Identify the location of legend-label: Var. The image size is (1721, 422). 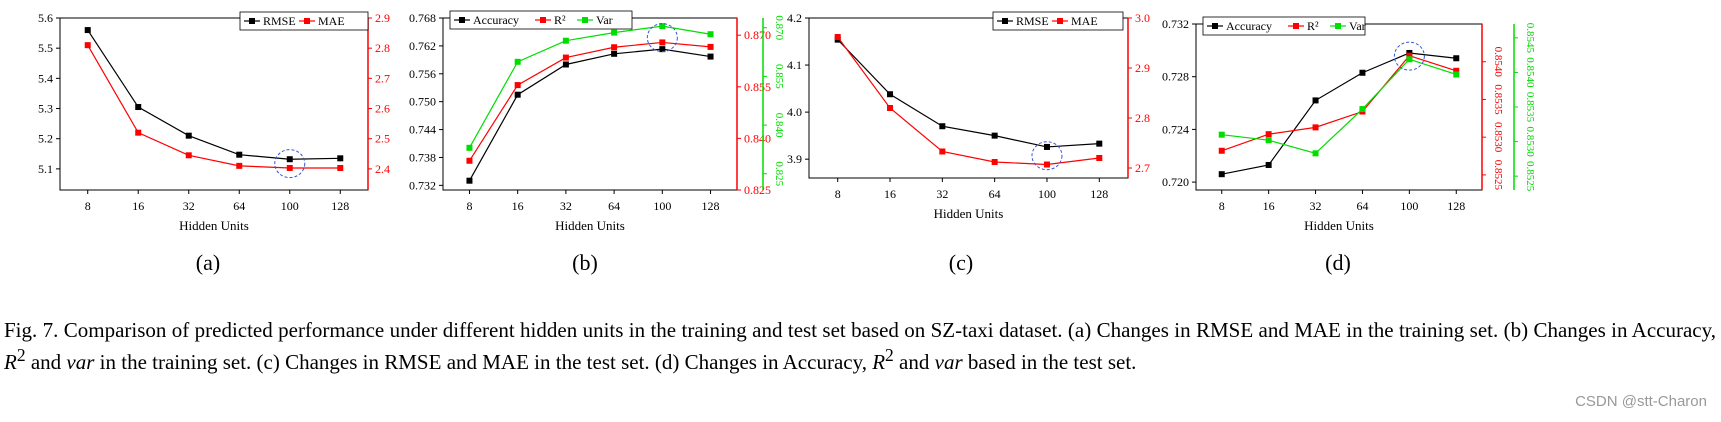
(1357, 26).